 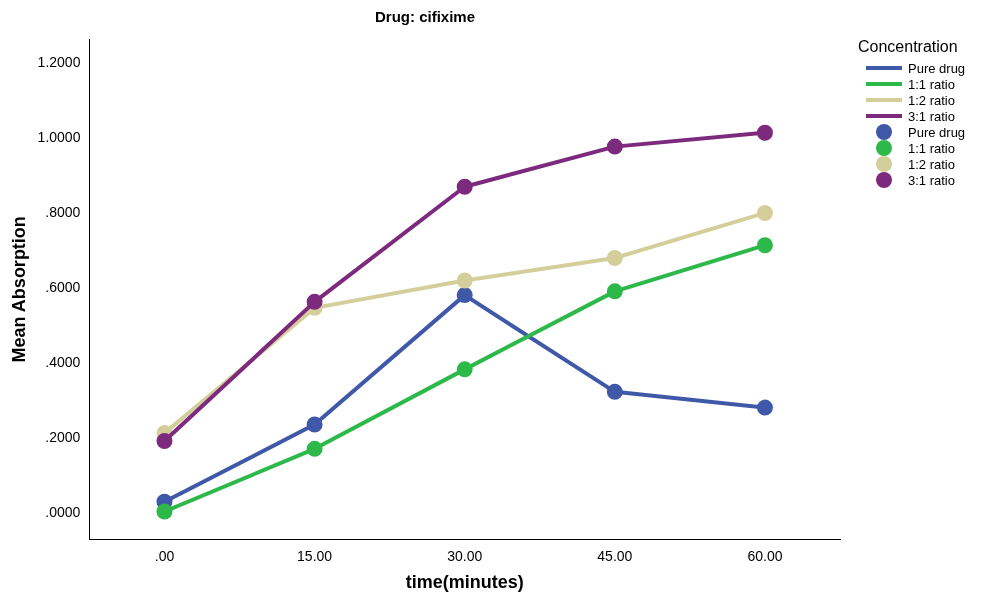 What do you see at coordinates (615, 555) in the screenshot?
I see `x-tick-label: 45.00` at bounding box center [615, 555].